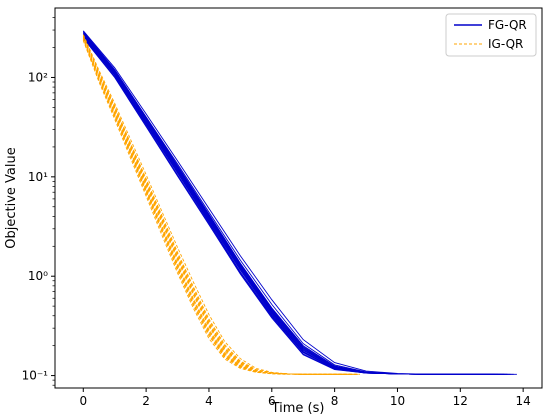 The width and height of the screenshot is (550, 418). What do you see at coordinates (397, 401) in the screenshot?
I see `x-tick-label: 10` at bounding box center [397, 401].